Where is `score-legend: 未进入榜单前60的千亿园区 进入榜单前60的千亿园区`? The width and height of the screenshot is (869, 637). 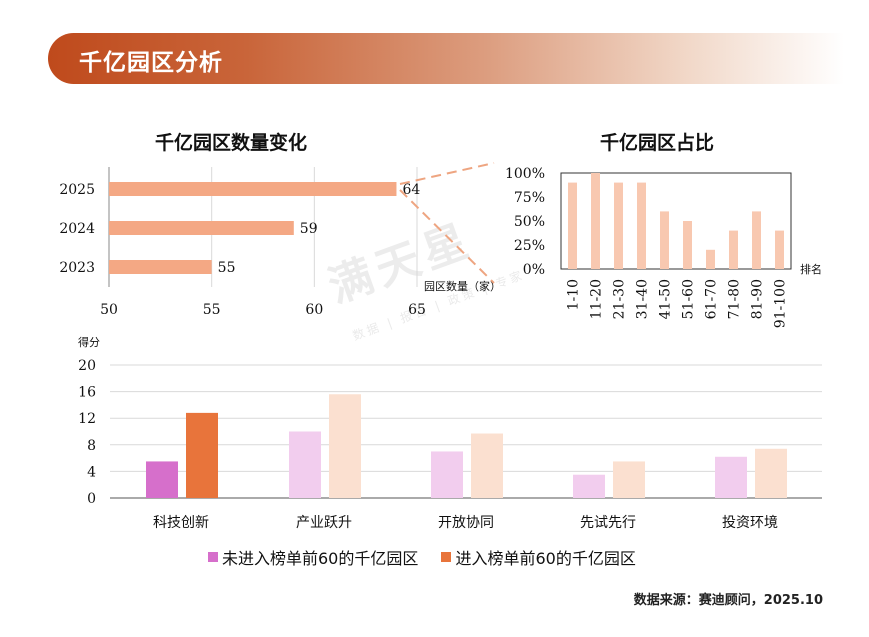 score-legend: 未进入榜单前60的千亿园区 进入榜单前60的千亿园区 is located at coordinates (431, 557).